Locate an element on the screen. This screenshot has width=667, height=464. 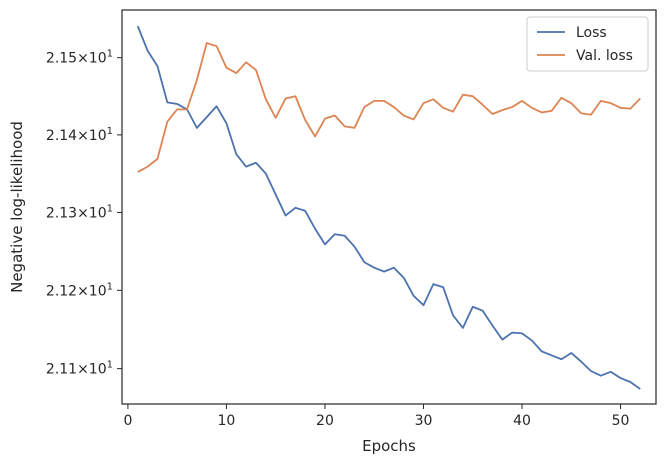
legend-label: Loss is located at coordinates (591, 33).